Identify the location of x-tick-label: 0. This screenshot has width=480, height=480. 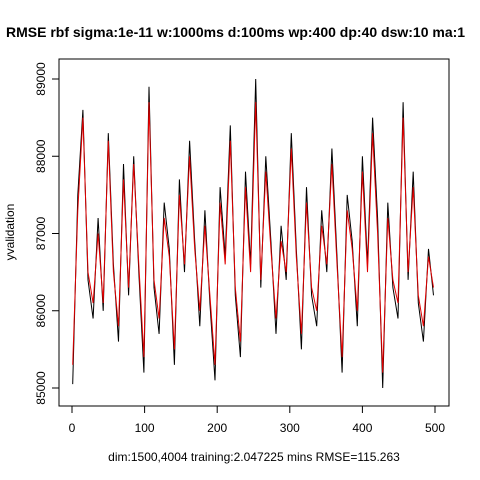
(72, 428).